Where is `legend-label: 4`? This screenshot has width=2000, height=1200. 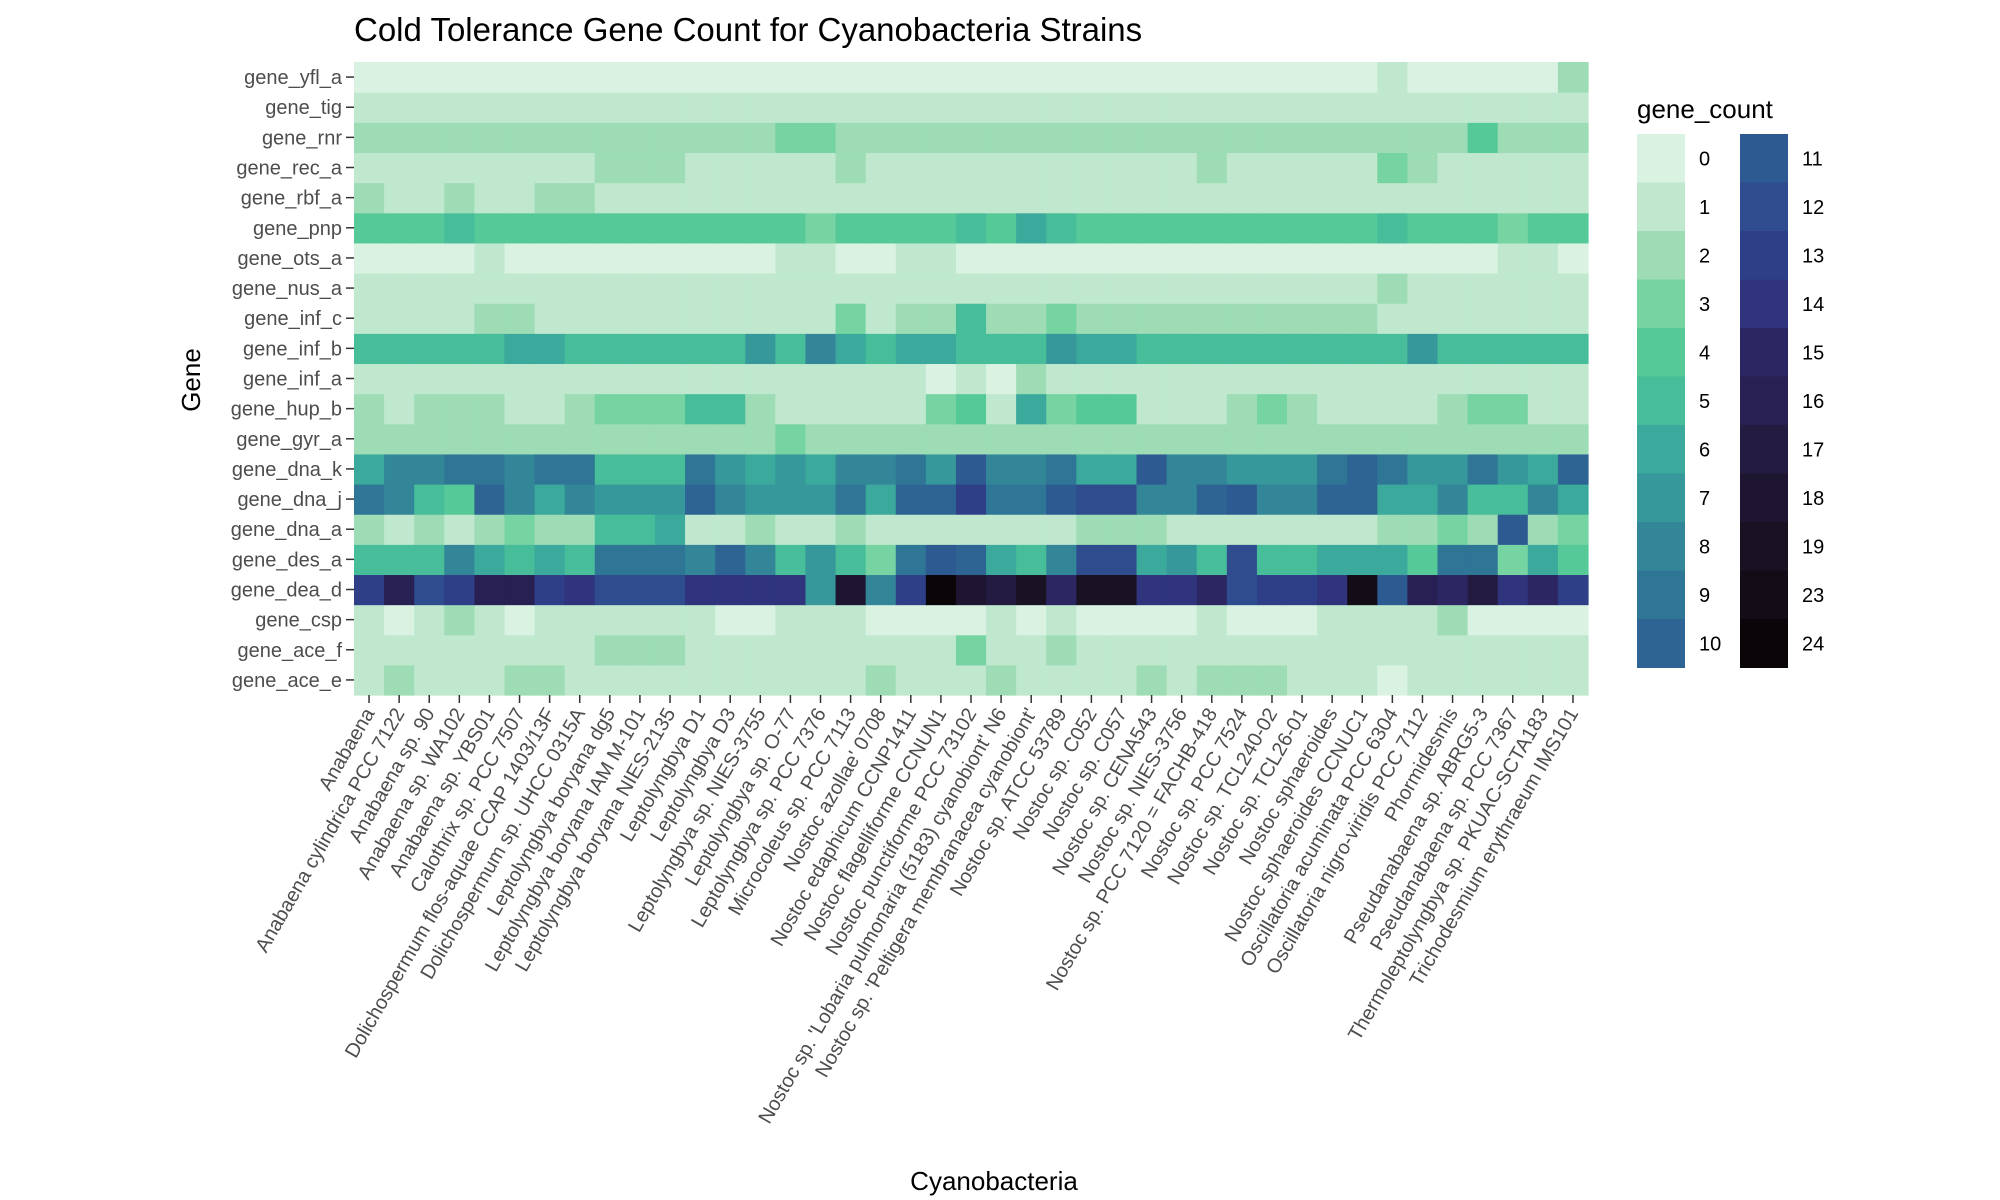 legend-label: 4 is located at coordinates (1704, 353).